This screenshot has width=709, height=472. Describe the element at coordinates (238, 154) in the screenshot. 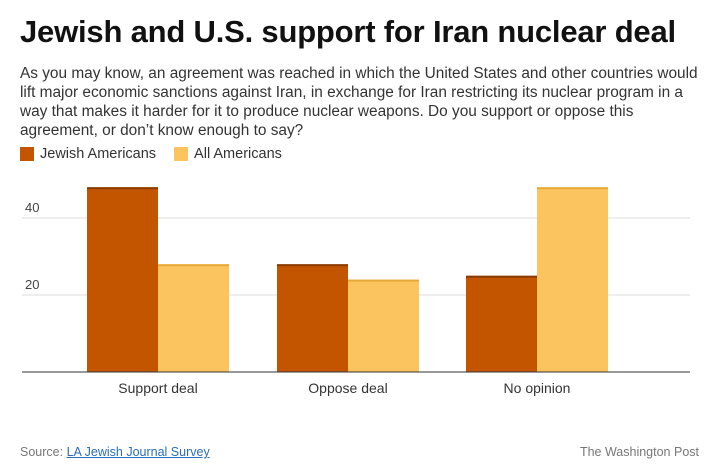

I see `legend-label-all-americans: All Americans` at that location.